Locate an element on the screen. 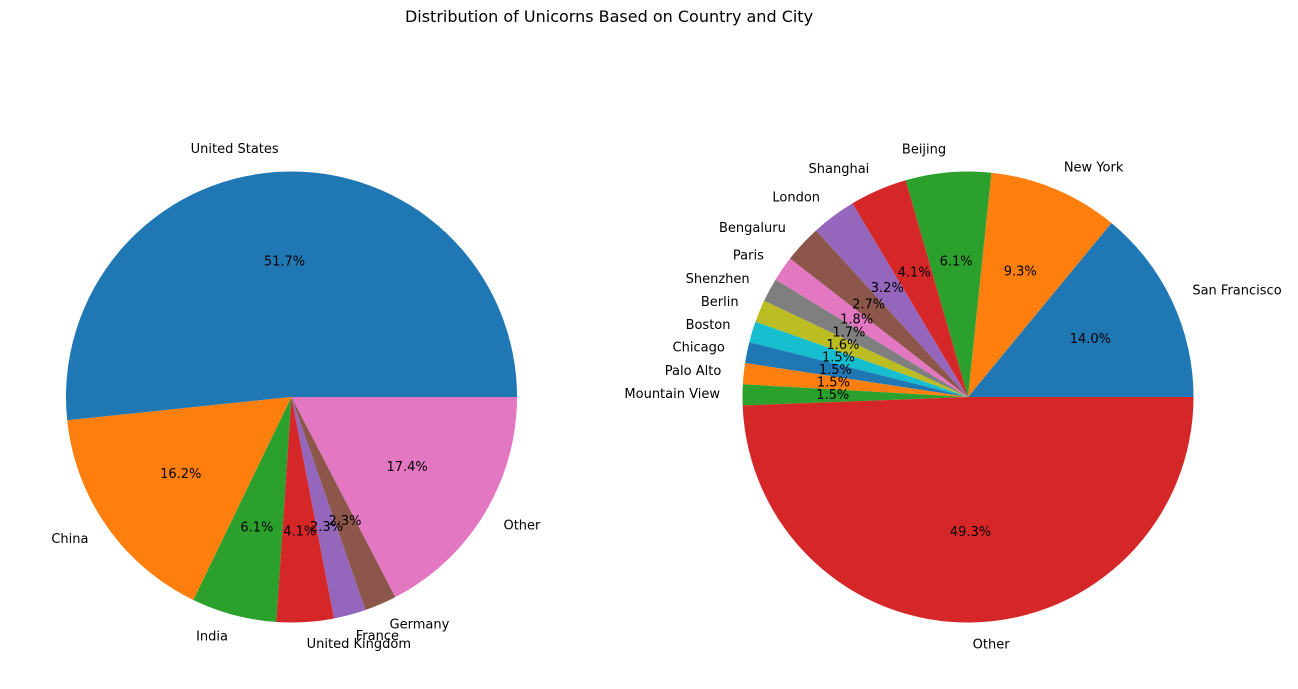 Image resolution: width=1298 pixels, height=689 pixels. slice-label-germany: Germany is located at coordinates (420, 624).